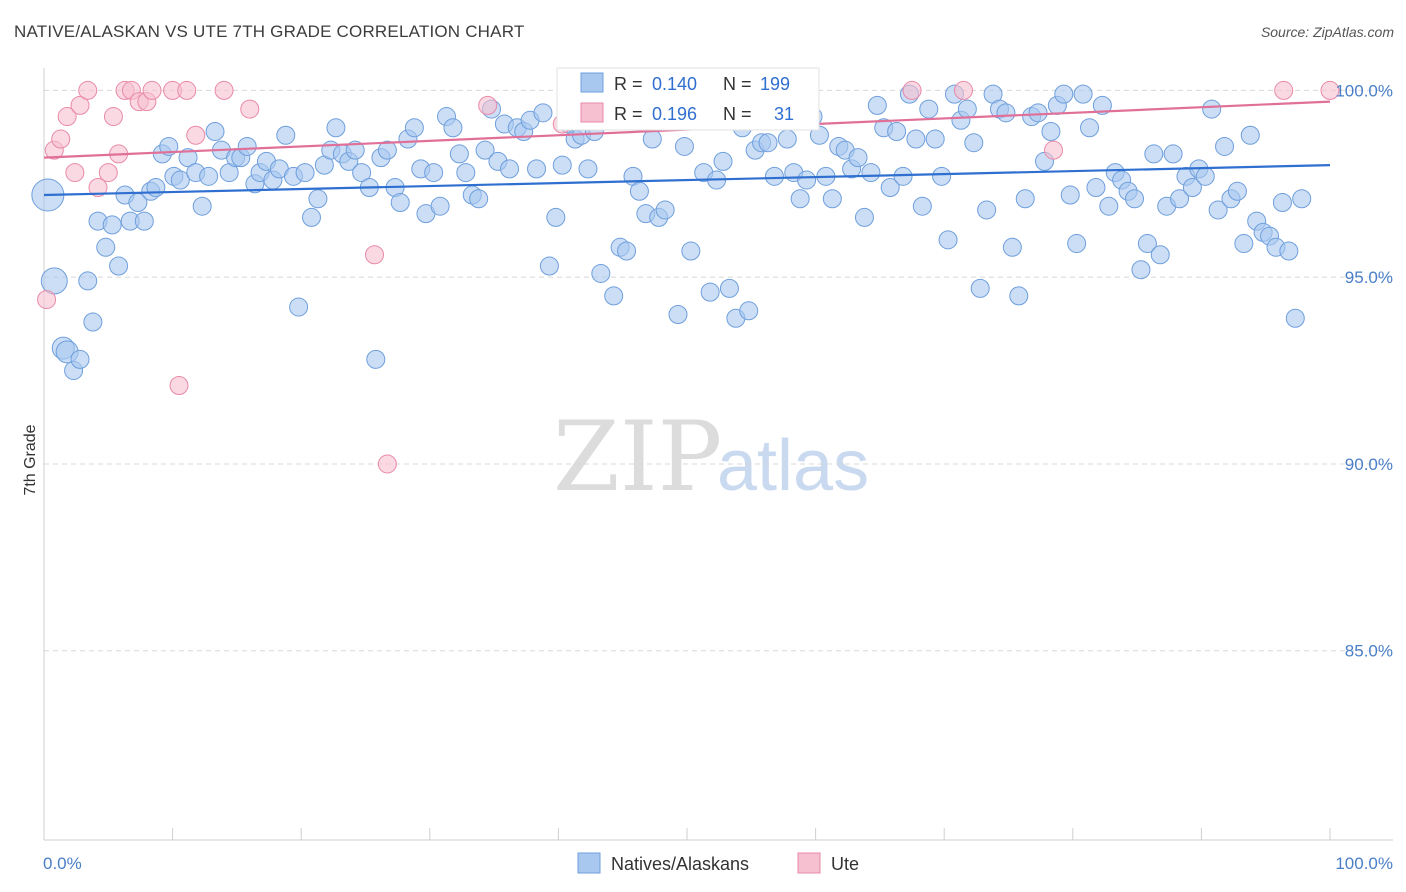 This screenshot has width=1406, height=892. Describe the element at coordinates (62, 863) in the screenshot. I see `x-tick-label-min: 0.0%` at that location.